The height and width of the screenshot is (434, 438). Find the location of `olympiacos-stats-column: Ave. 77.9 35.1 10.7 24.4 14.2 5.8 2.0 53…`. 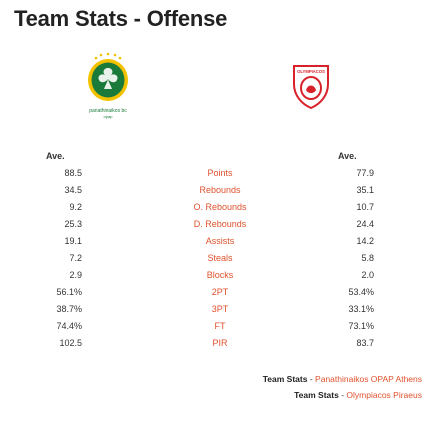

olympiacos-stats-column: Ave. 77.9 35.1 10.7 24.4 14.2 5.8 2.0 53… is located at coordinates (356, 250).